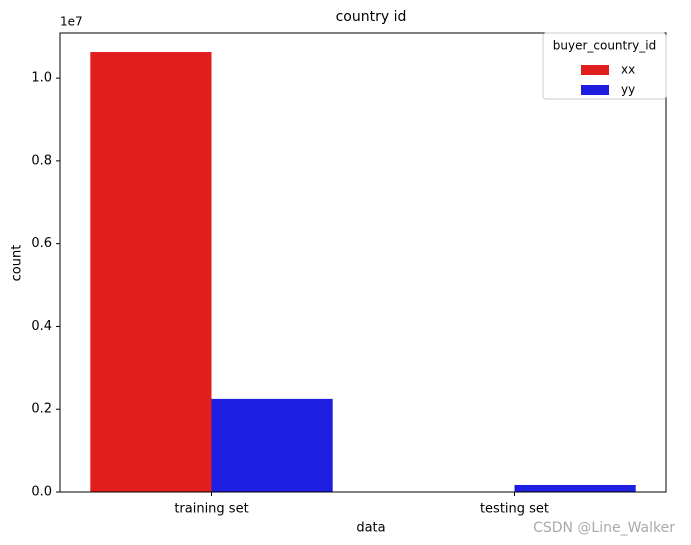  I want to click on y-tick-label: 0.6, so click(41, 243).